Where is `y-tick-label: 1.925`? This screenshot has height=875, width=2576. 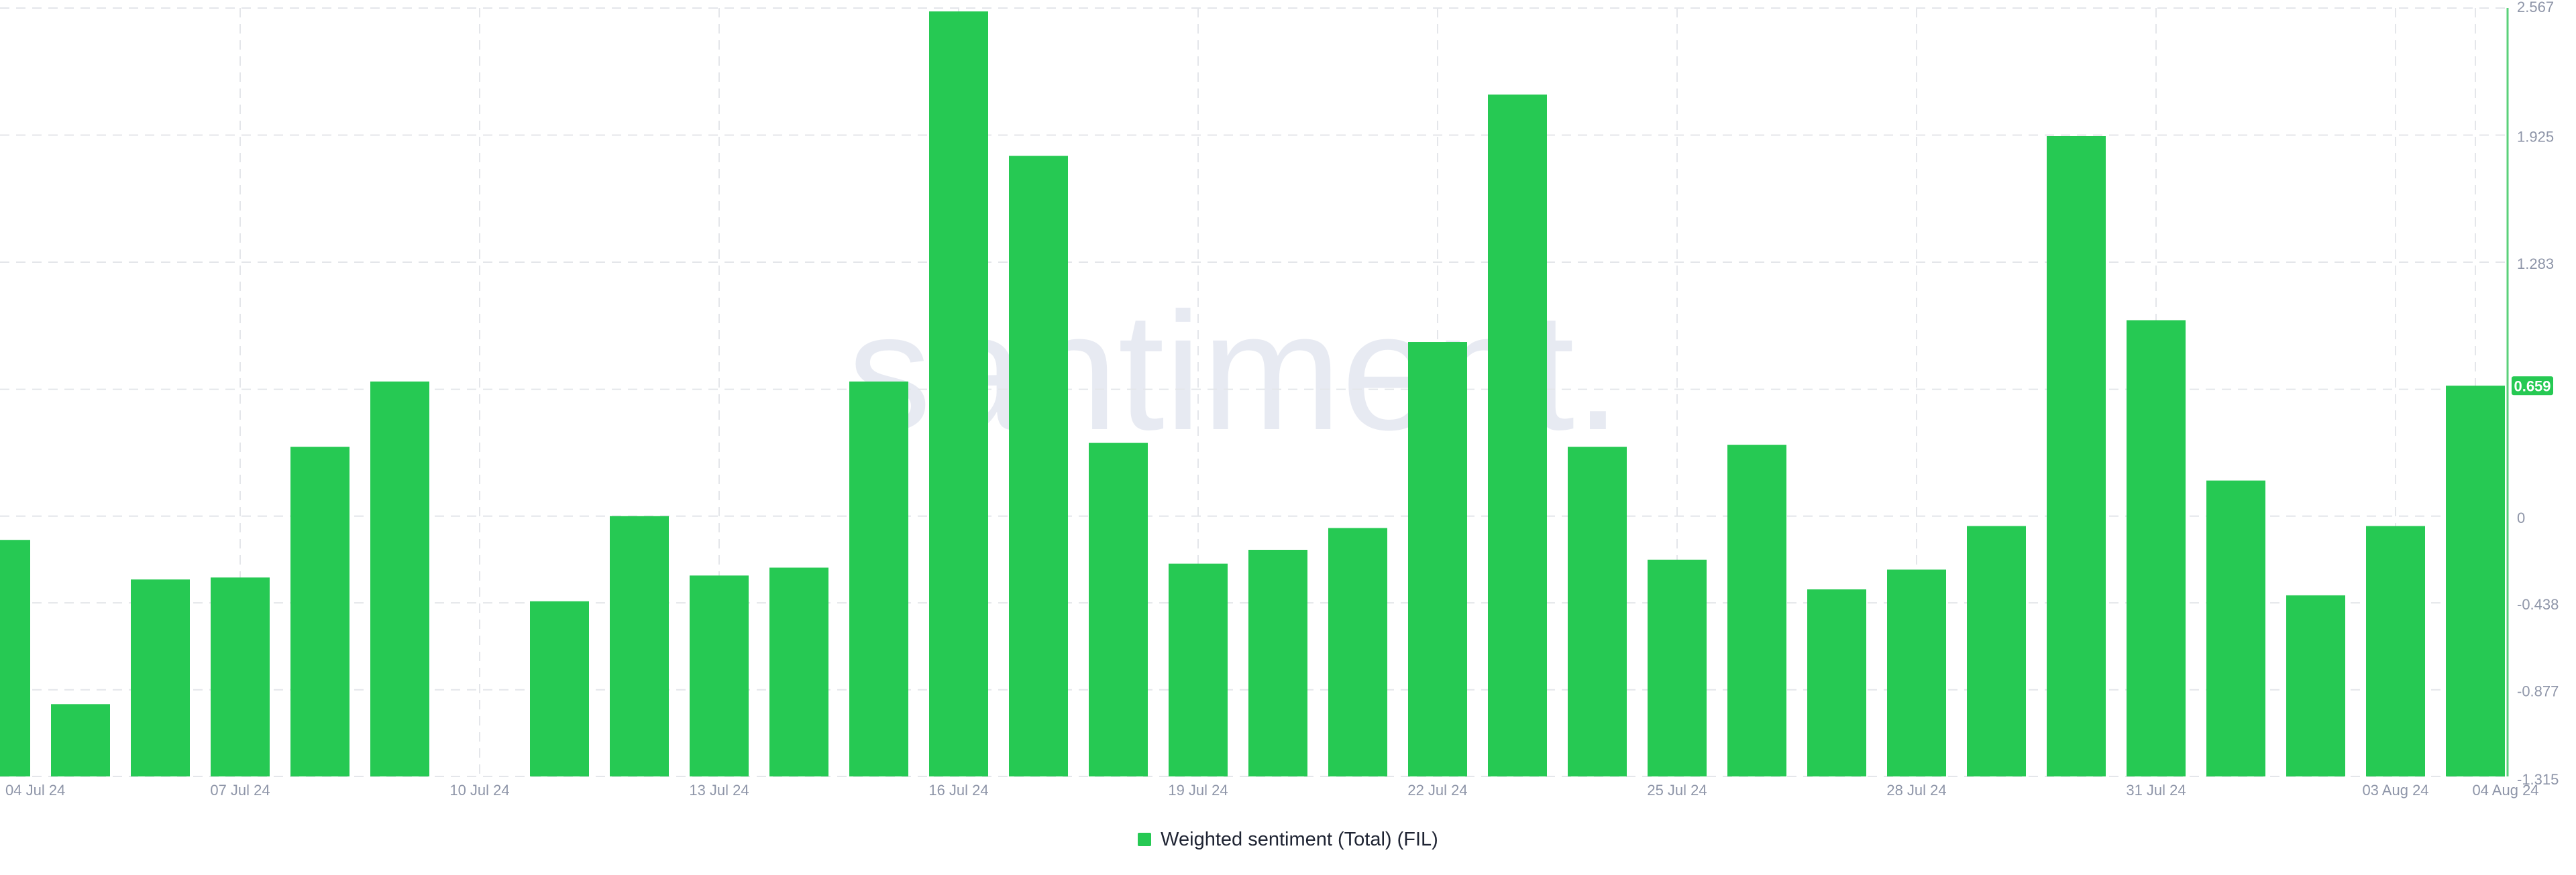
y-tick-label: 1.925 is located at coordinates (2535, 137).